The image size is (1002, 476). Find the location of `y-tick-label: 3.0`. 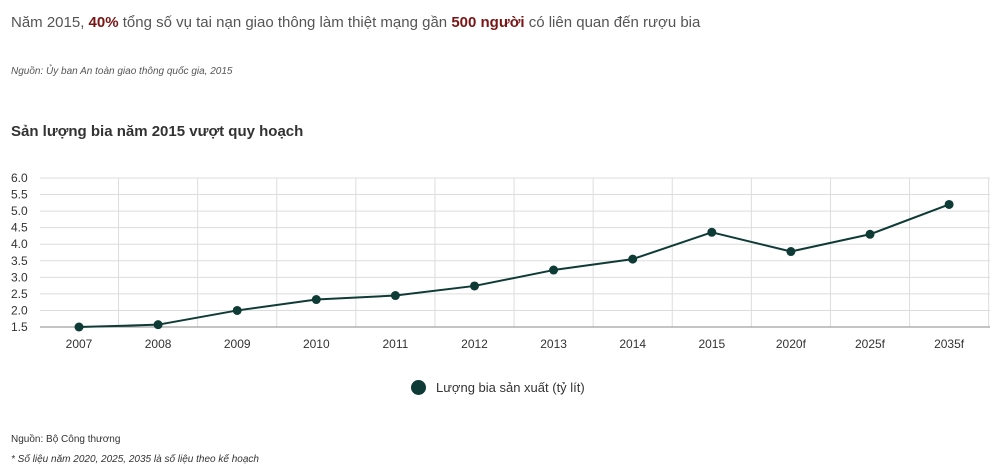

y-tick-label: 3.0 is located at coordinates (19, 277).